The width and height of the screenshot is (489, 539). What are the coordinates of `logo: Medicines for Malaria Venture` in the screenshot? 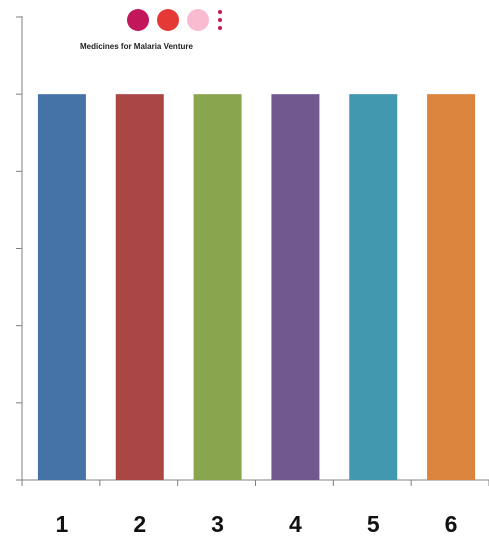 It's located at (151, 30).